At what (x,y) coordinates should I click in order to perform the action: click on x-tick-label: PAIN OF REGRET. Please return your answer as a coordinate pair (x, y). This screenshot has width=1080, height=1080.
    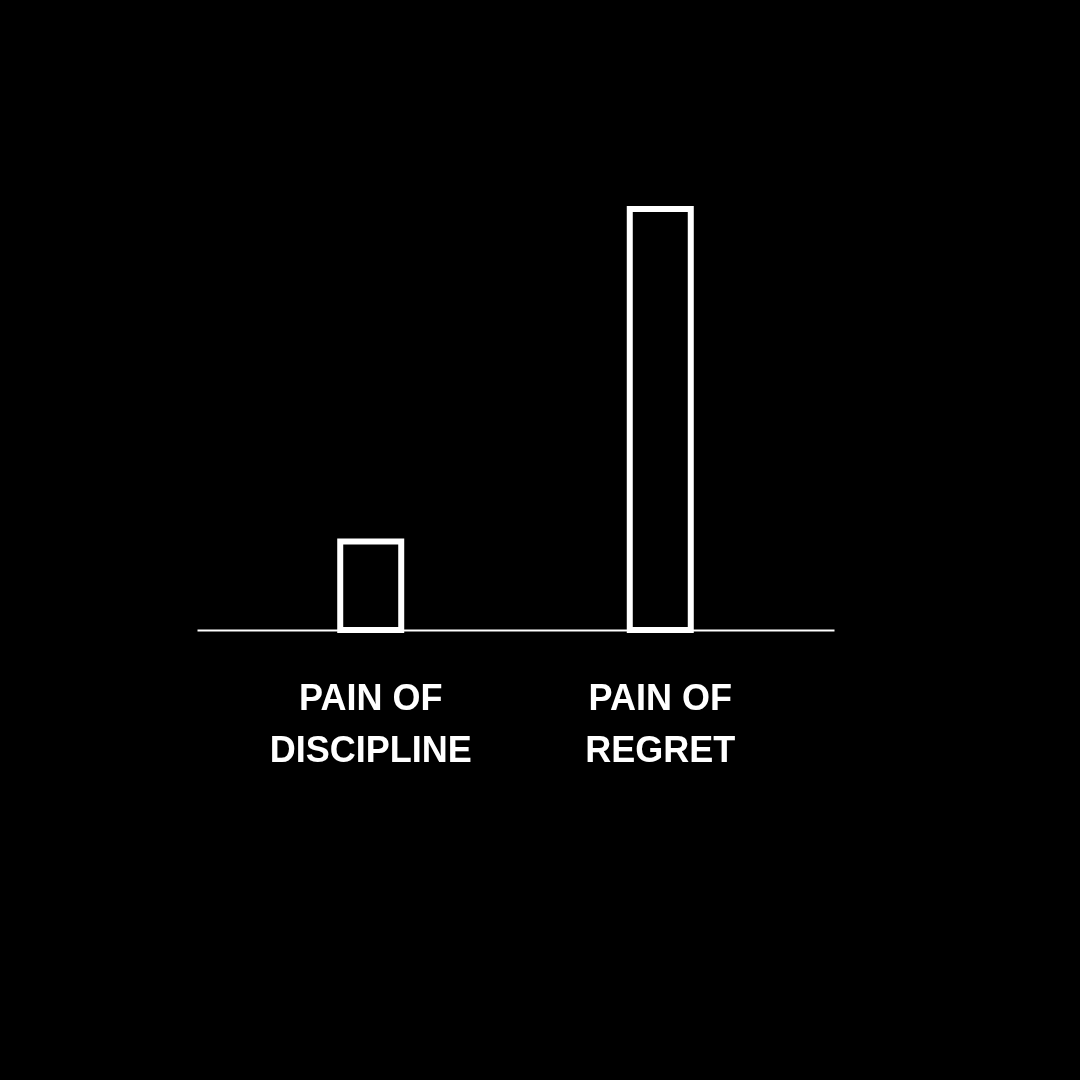
    Looking at the image, I should click on (660, 723).